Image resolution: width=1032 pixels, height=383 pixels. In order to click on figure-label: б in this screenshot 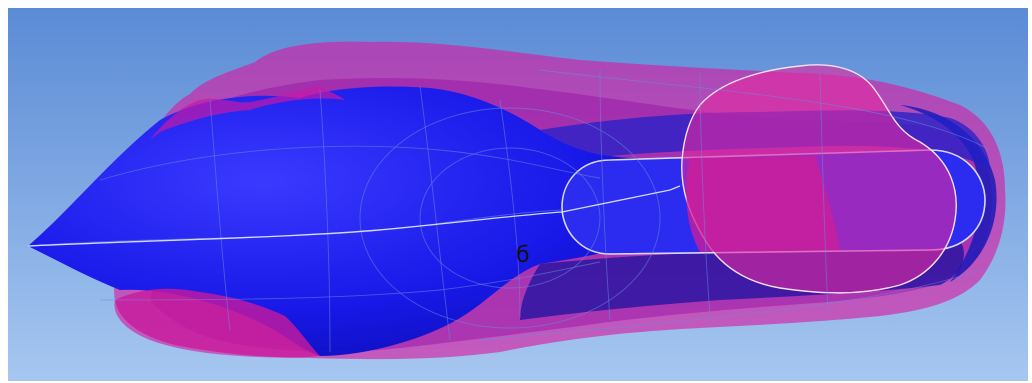, I will do `click(523, 255)`.